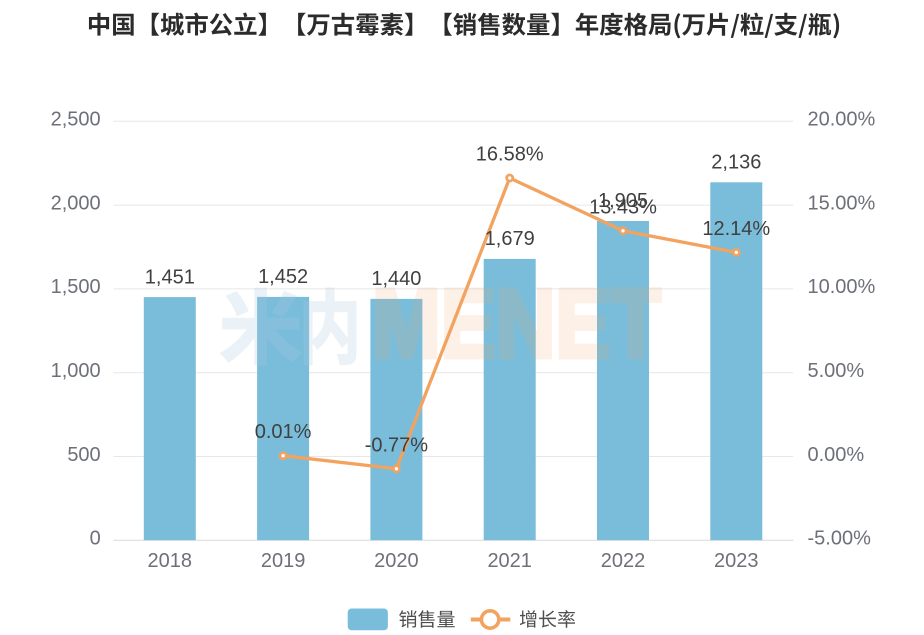 The width and height of the screenshot is (924, 635). Describe the element at coordinates (840, 539) in the screenshot. I see `svg-text: -5.00%` at that location.